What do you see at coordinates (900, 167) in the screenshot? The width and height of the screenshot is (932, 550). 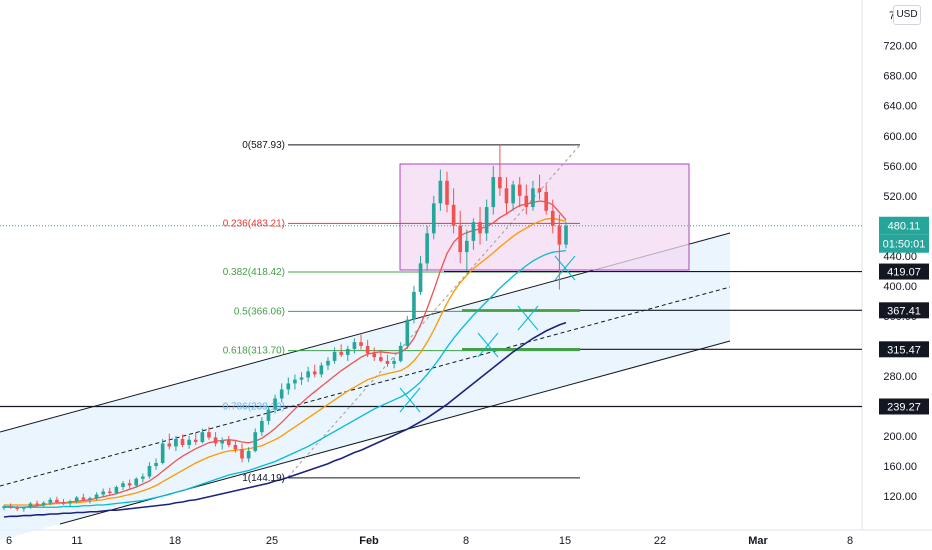 I see `y-tick-label: 560.00` at bounding box center [900, 167].